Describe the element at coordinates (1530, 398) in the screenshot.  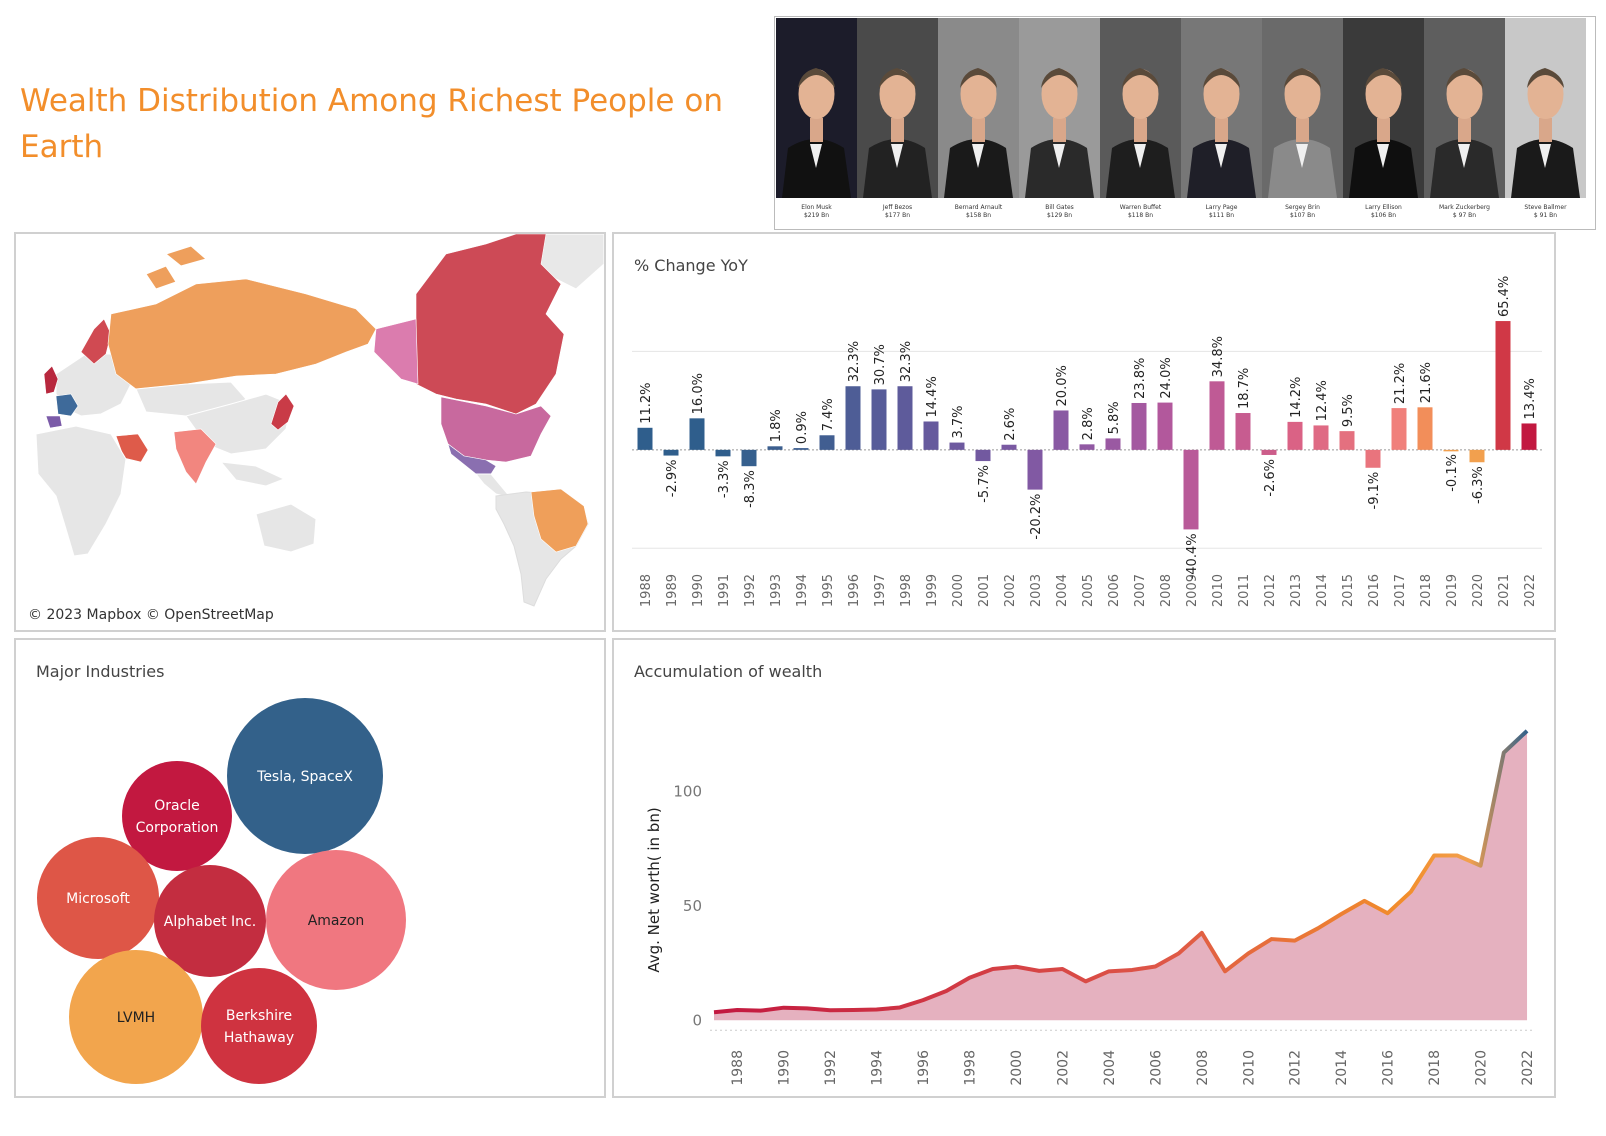
I see `yoy-value-label: 13.4%` at that location.